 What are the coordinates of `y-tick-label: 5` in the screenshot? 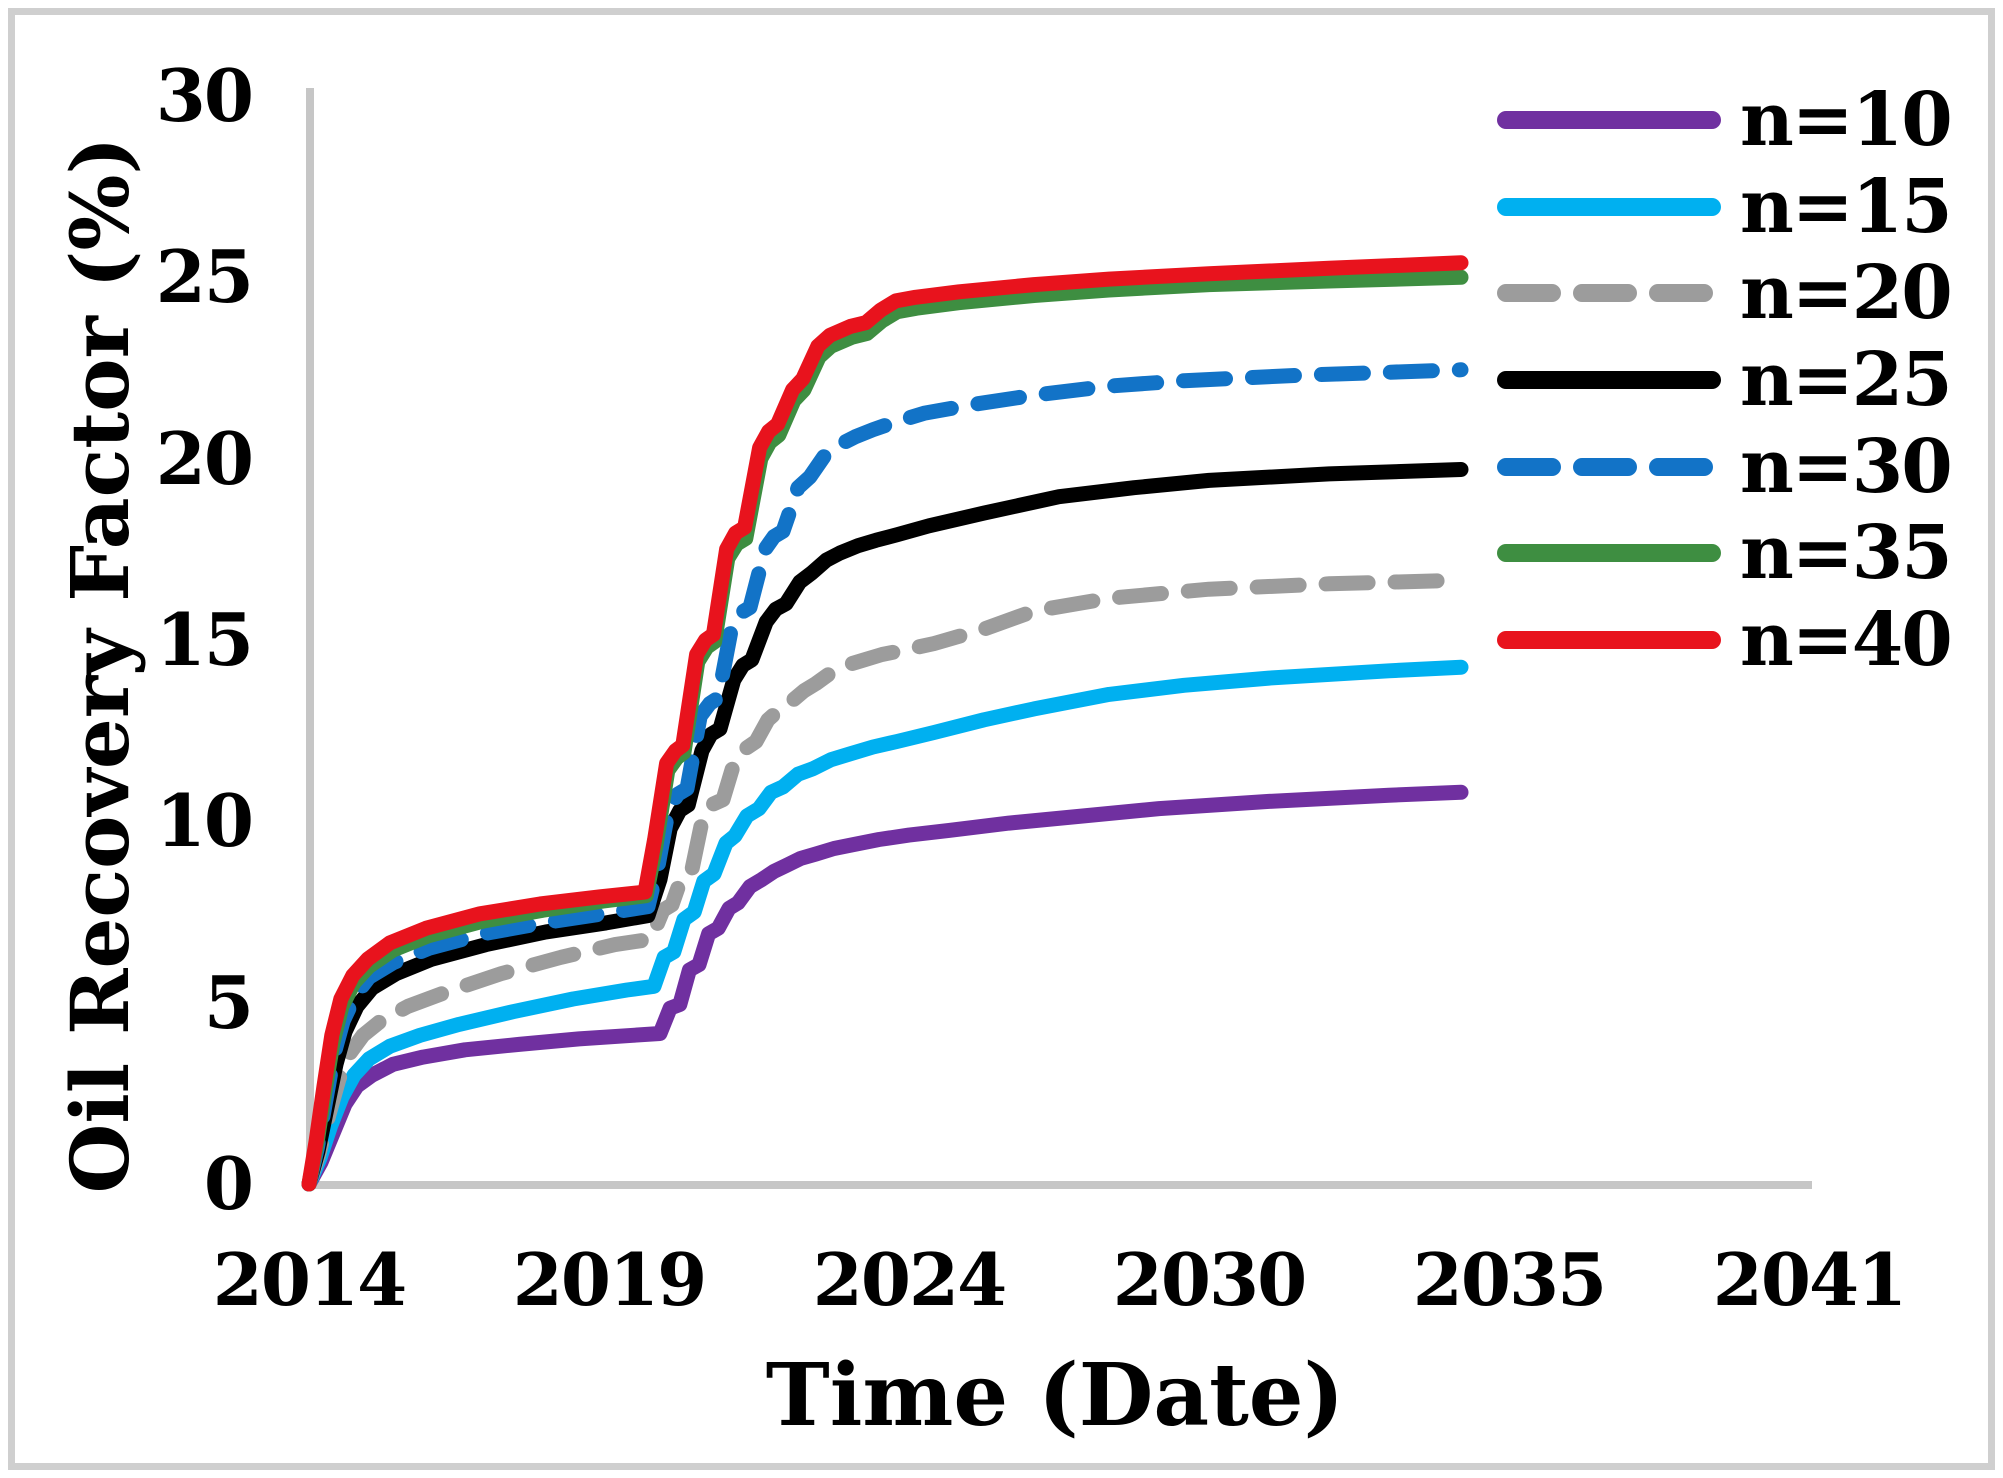 It's located at (228, 1002).